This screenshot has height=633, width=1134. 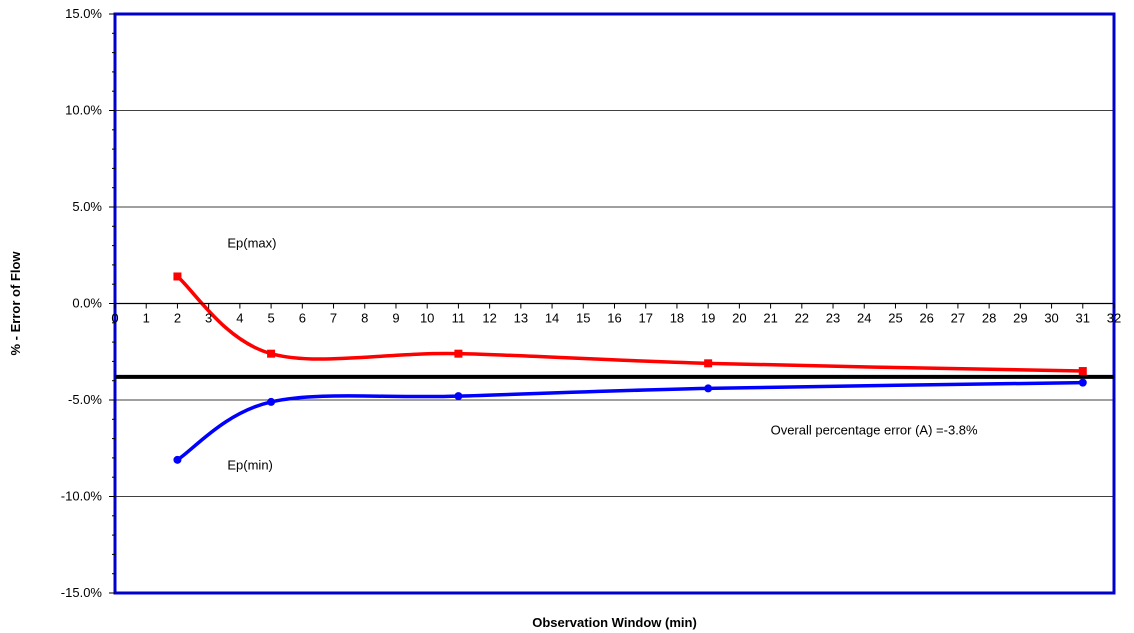 I want to click on x-tick-label: 9, so click(x=395, y=318).